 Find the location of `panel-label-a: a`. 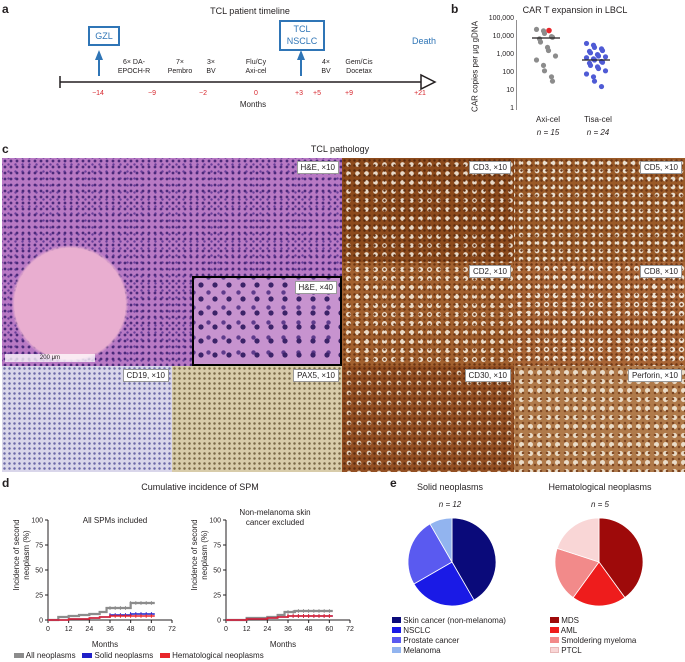

panel-label-a: a is located at coordinates (5, 9).